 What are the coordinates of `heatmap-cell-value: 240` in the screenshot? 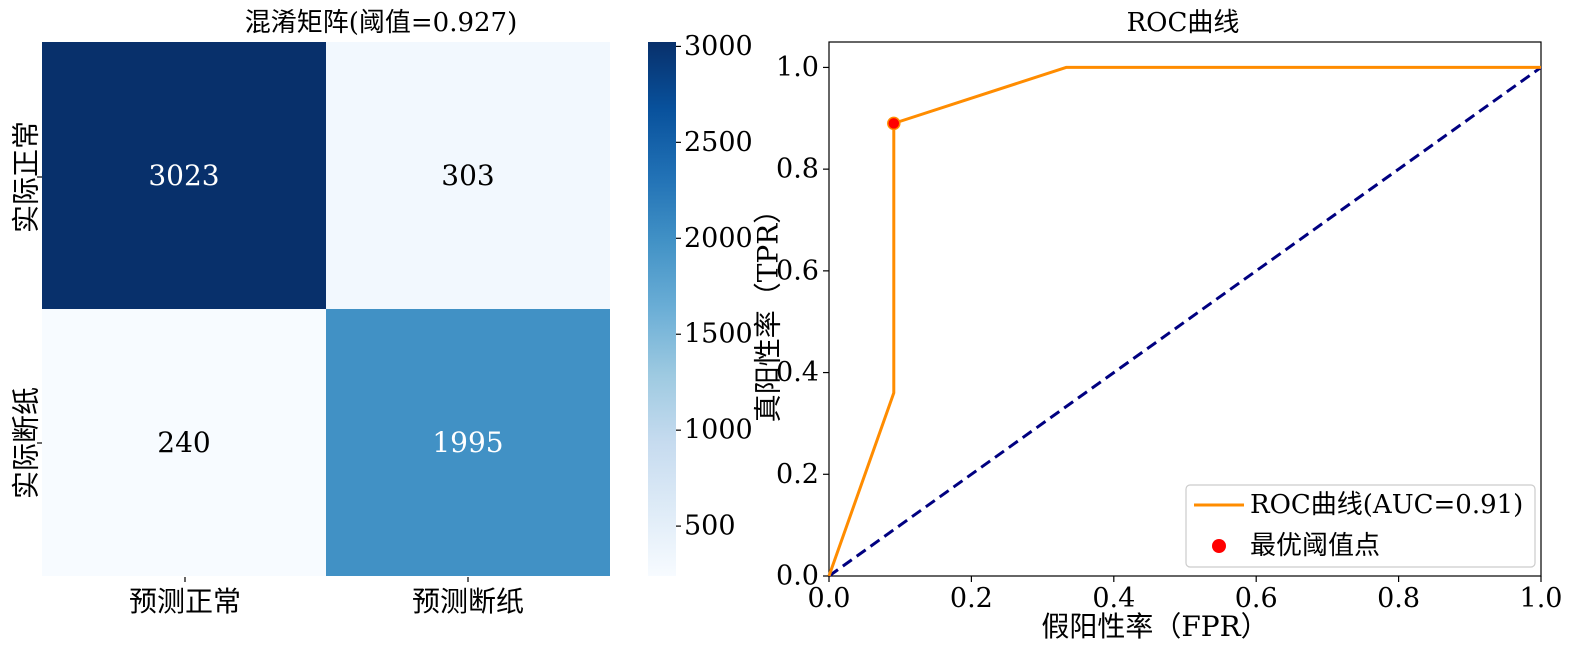 It's located at (183, 442).